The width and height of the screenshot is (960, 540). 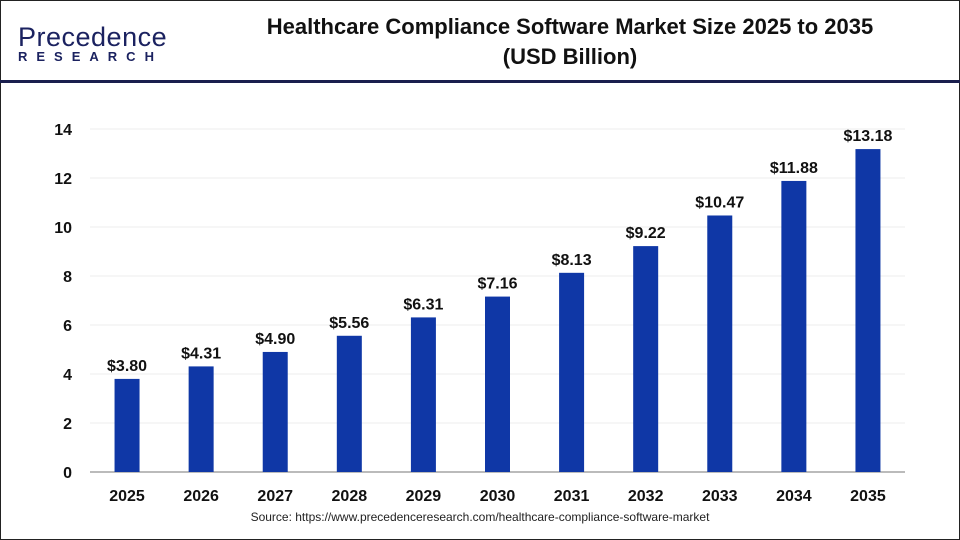 I want to click on data-label: $7.16, so click(x=497, y=284).